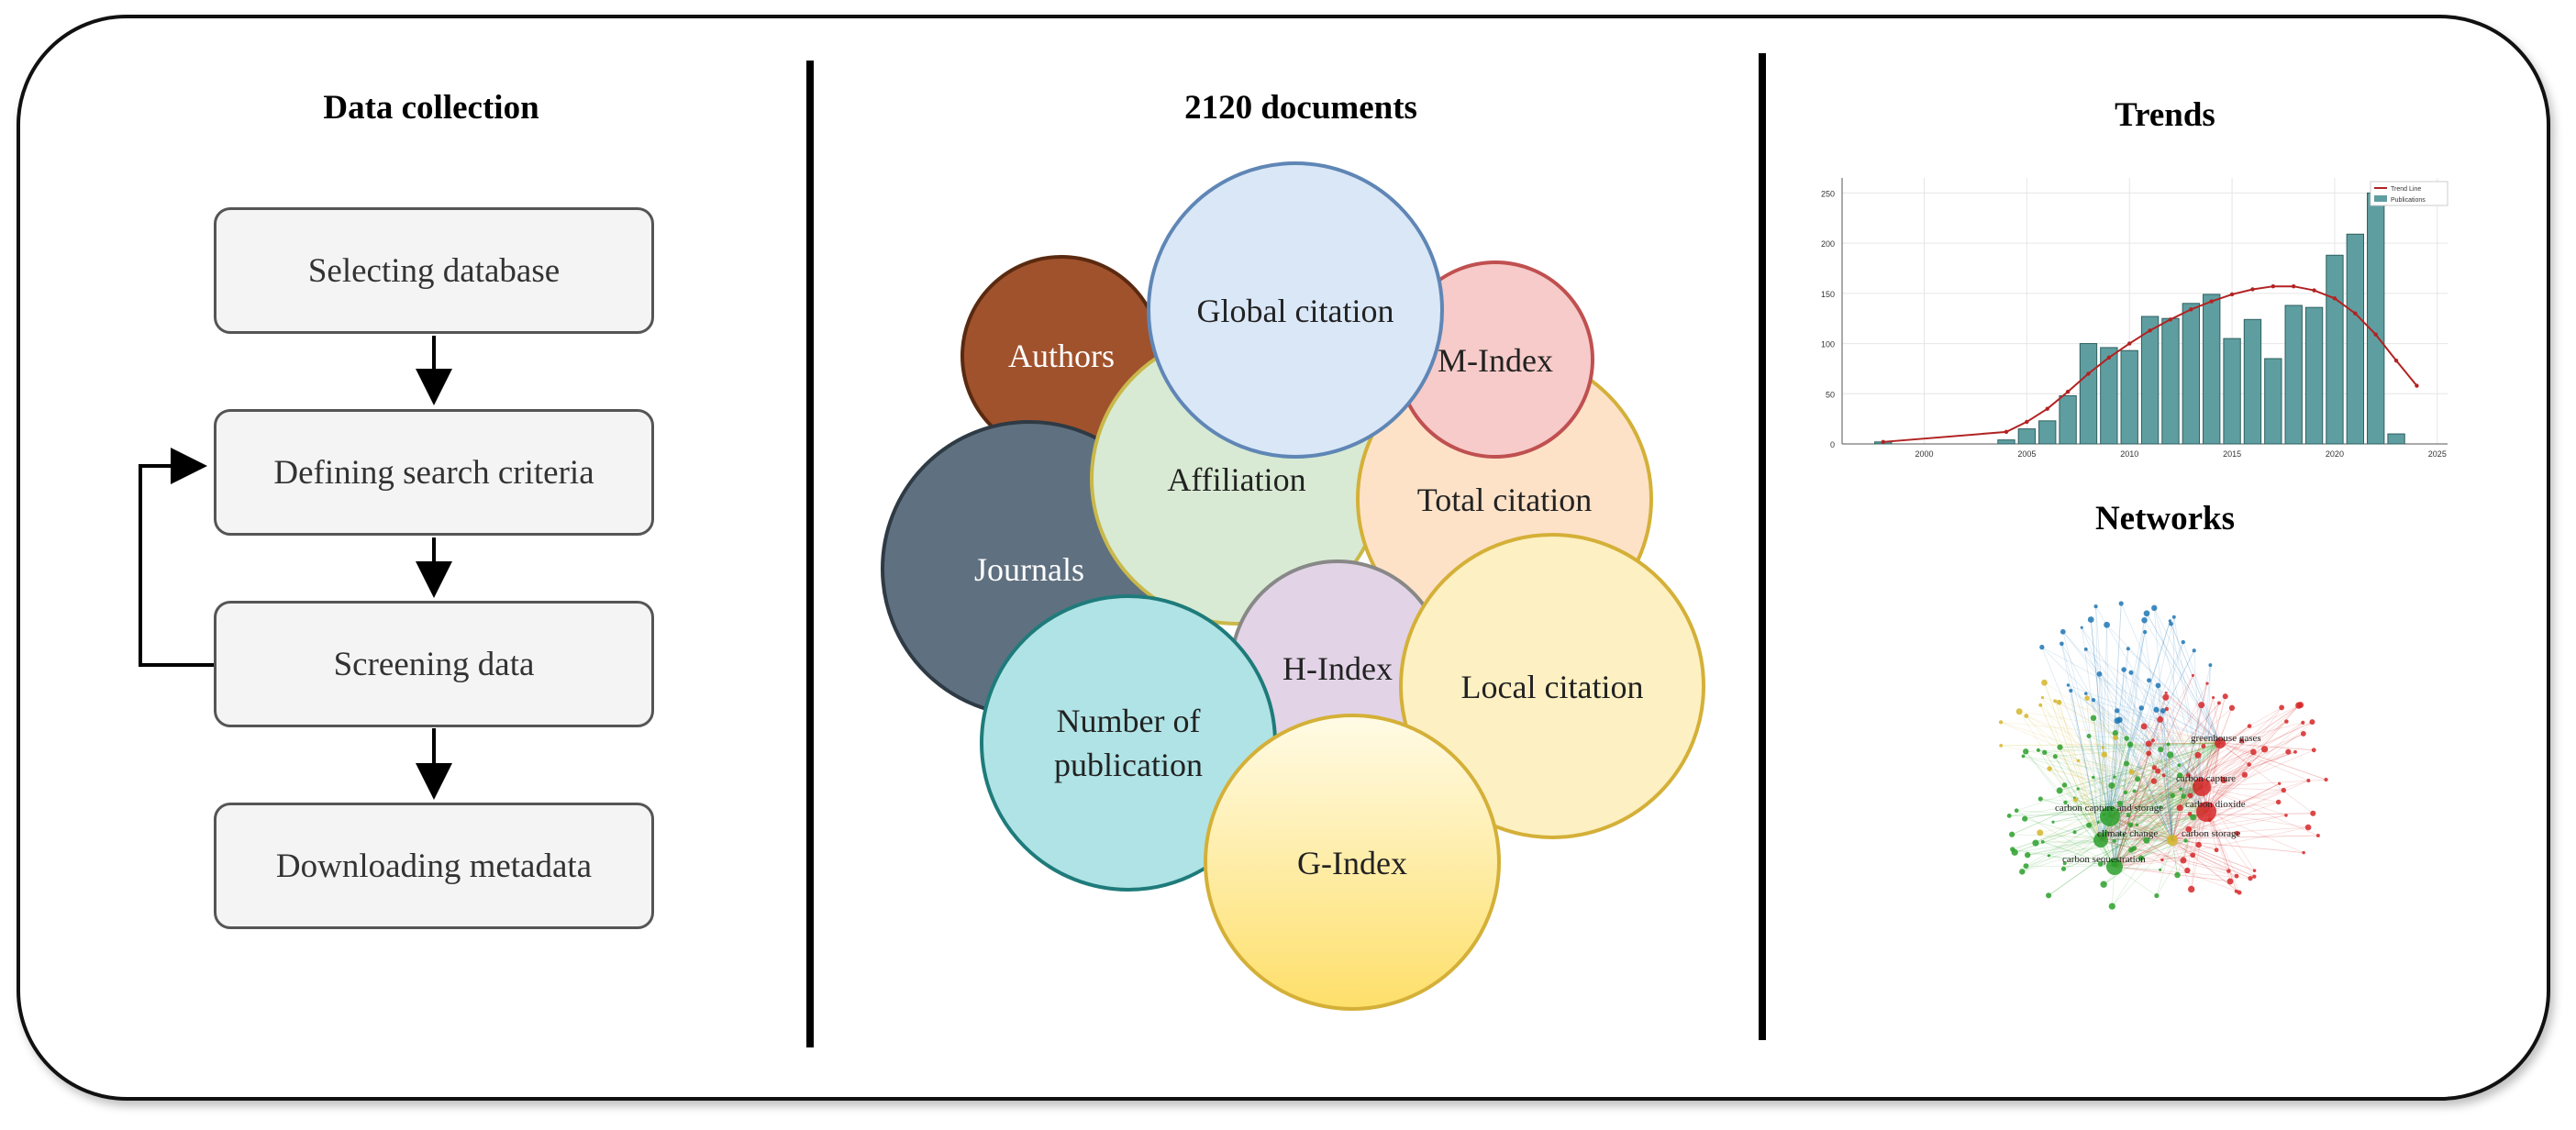  What do you see at coordinates (1337, 669) in the screenshot?
I see `h-index-label: H-Index` at bounding box center [1337, 669].